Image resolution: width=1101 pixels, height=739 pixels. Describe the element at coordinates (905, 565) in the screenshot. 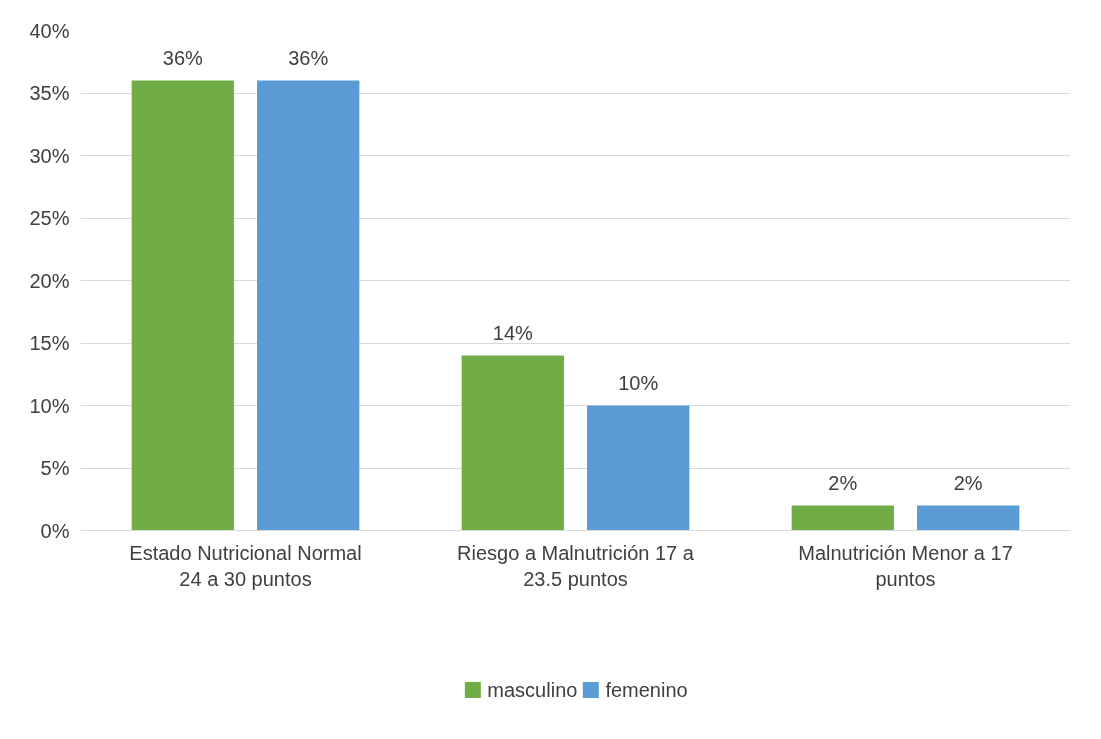

I see `x-tick-label: Malnutrición Menor a 17 puntos` at that location.